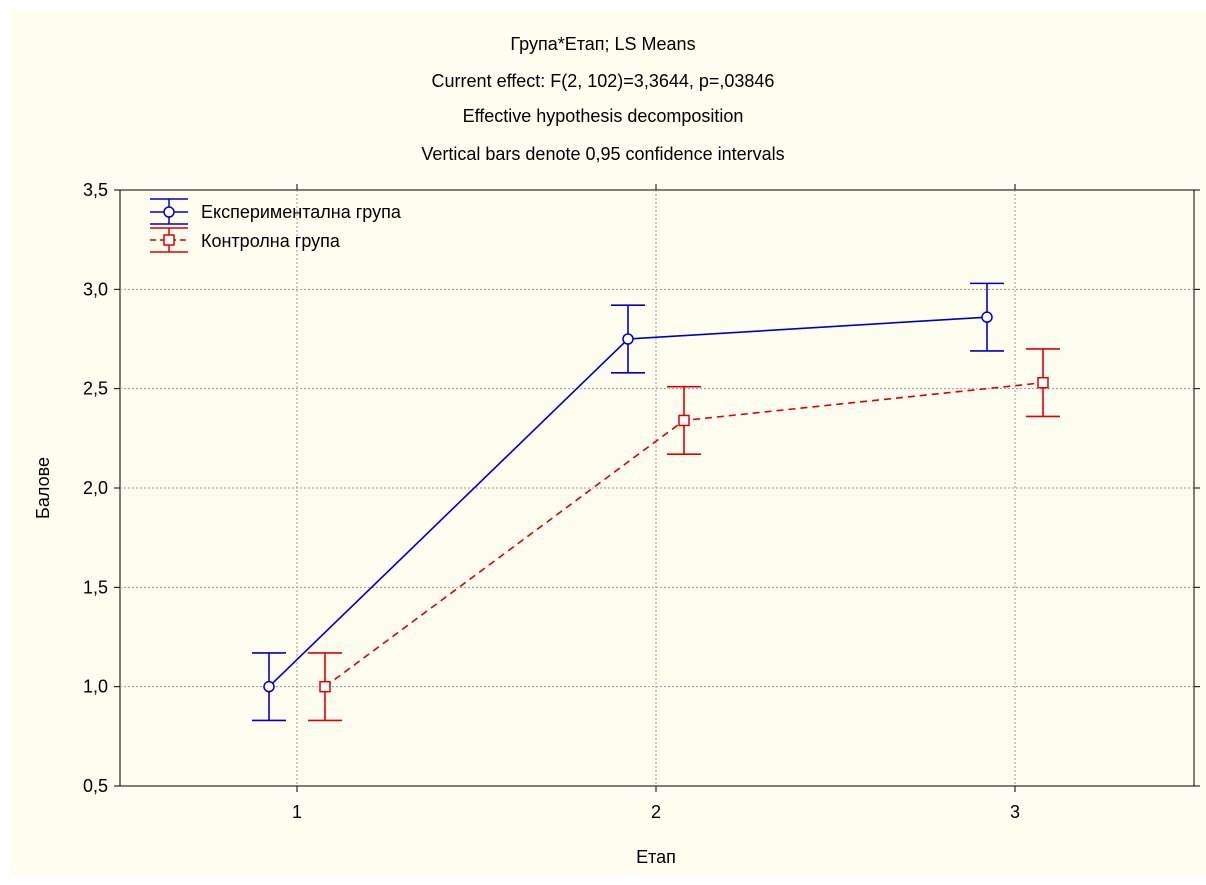 This screenshot has width=1206, height=885. What do you see at coordinates (95, 389) in the screenshot?
I see `y-tick-label: 2,5` at bounding box center [95, 389].